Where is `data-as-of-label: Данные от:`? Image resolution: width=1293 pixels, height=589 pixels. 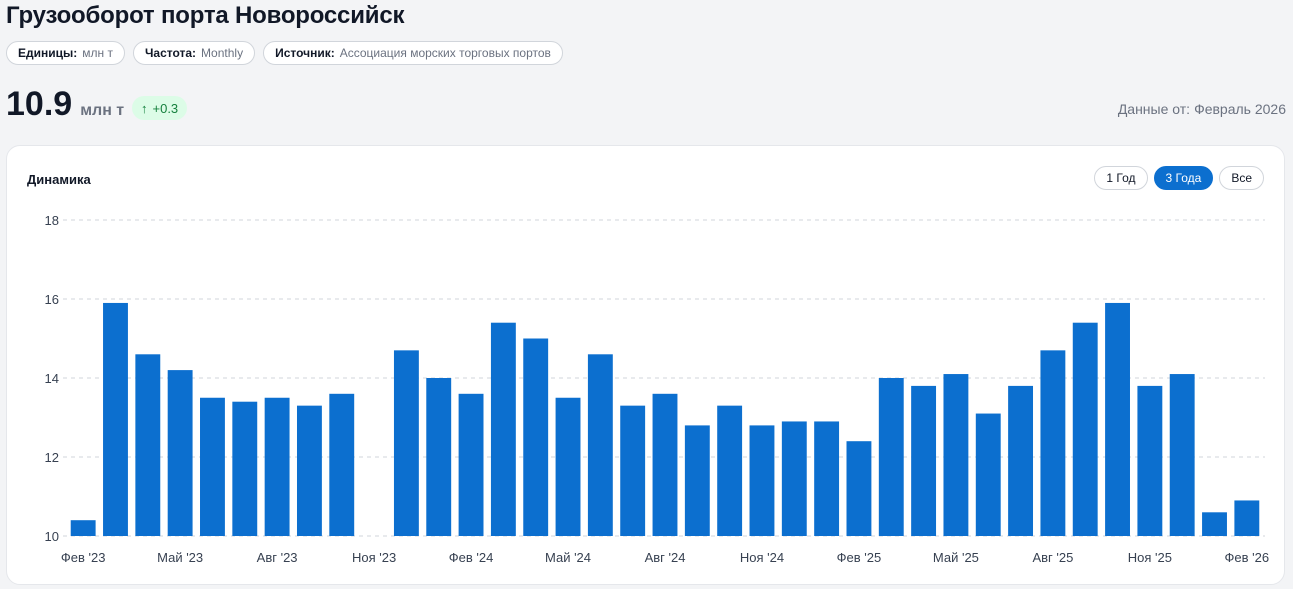 data-as-of-label: Данные от: is located at coordinates (1154, 109).